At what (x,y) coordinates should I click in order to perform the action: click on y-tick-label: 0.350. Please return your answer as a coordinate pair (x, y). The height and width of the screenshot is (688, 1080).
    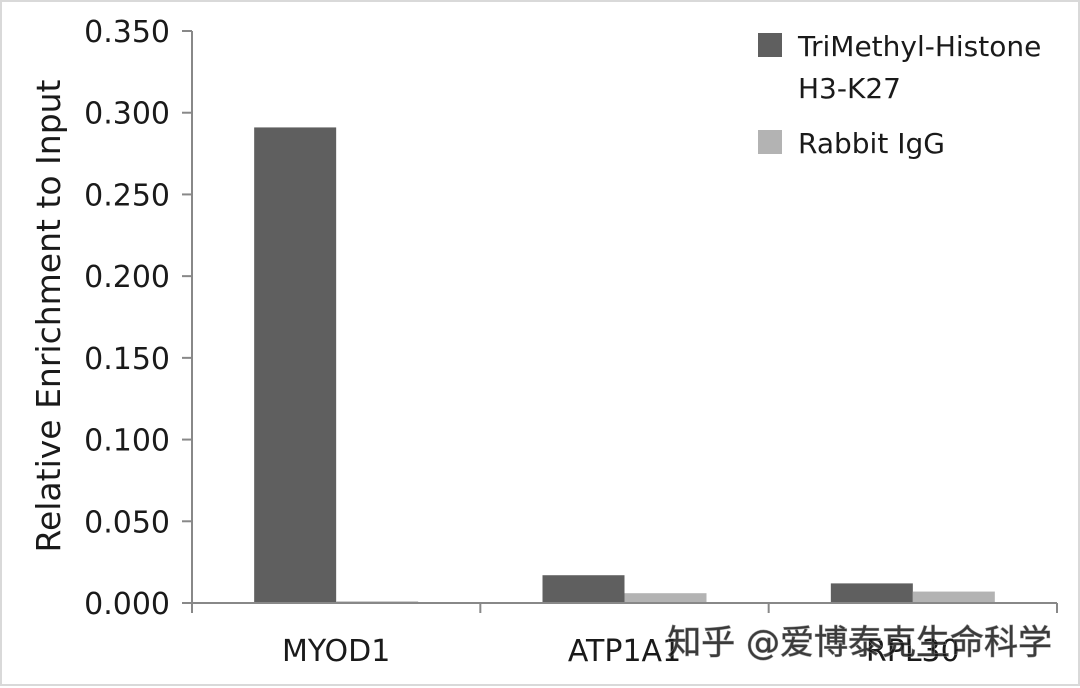
    Looking at the image, I should click on (127, 32).